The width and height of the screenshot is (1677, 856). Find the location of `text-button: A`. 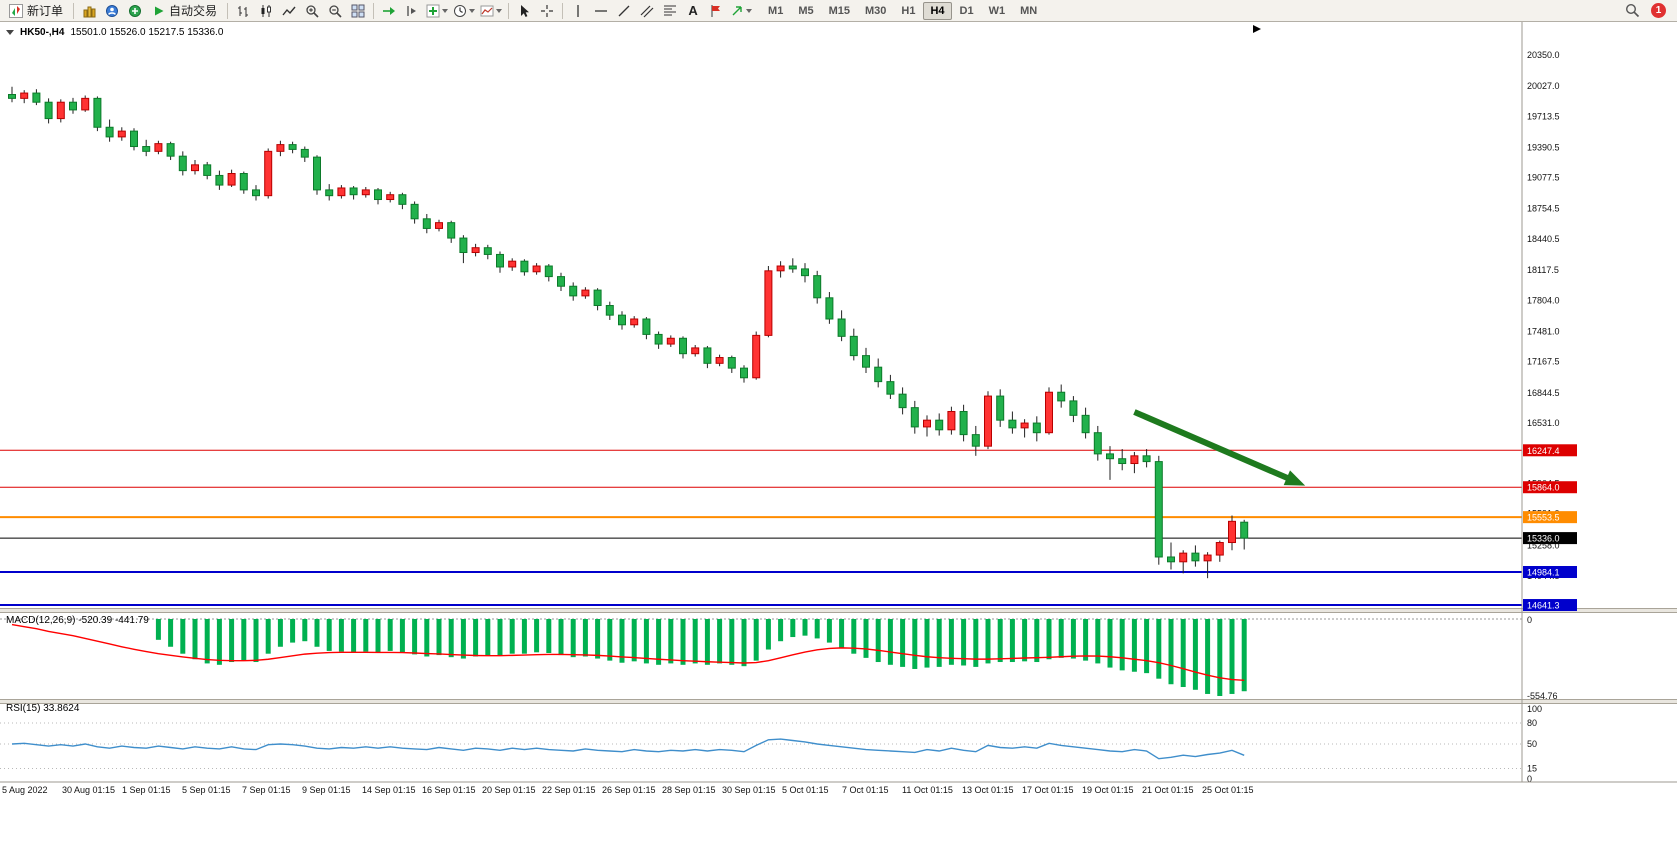

text-button: A is located at coordinates (693, 11).